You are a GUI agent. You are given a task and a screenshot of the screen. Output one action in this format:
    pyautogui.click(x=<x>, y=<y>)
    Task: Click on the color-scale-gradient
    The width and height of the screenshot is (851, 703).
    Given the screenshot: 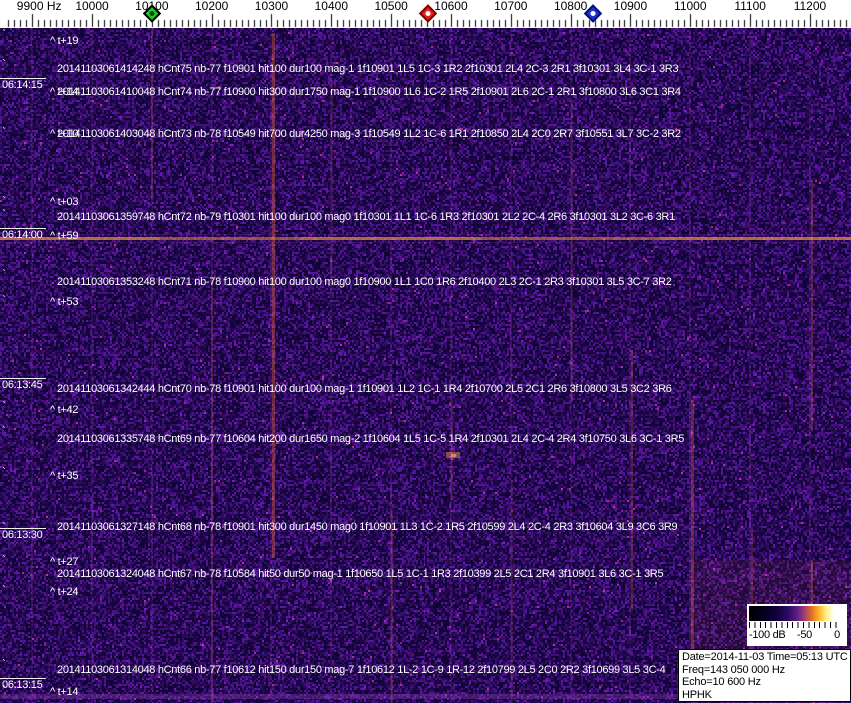 What is the action you would take?
    pyautogui.click(x=795, y=613)
    